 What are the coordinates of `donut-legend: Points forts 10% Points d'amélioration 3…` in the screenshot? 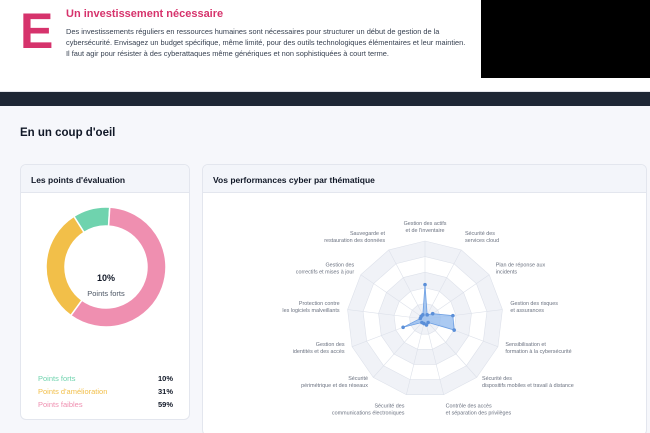 It's located at (105, 393).